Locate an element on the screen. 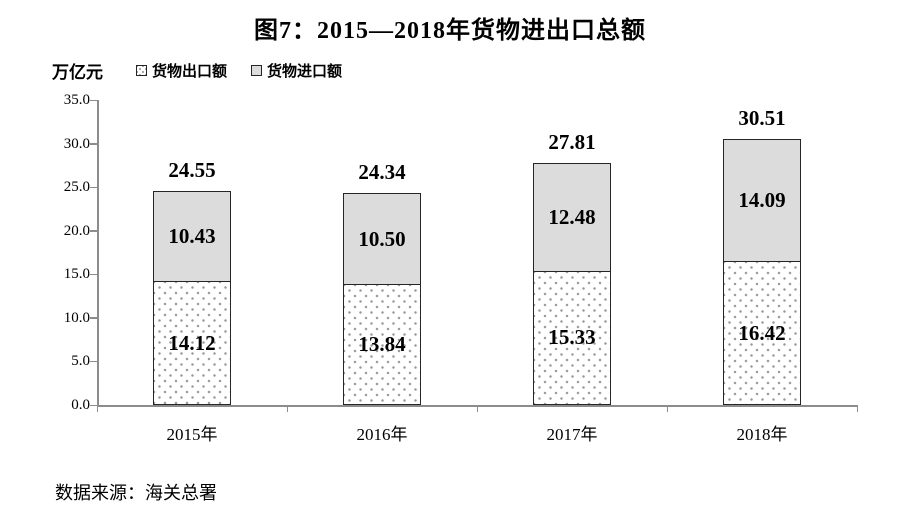  export-value-label: 14.12 is located at coordinates (192, 342).